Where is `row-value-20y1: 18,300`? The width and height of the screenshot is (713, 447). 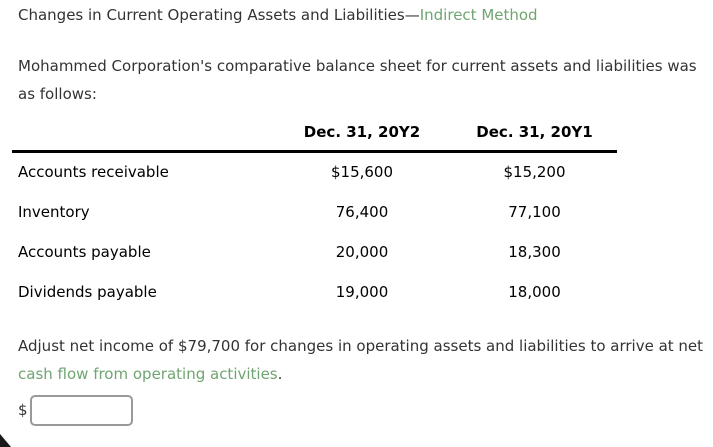
row-value-20y1: 18,300 is located at coordinates (534, 251).